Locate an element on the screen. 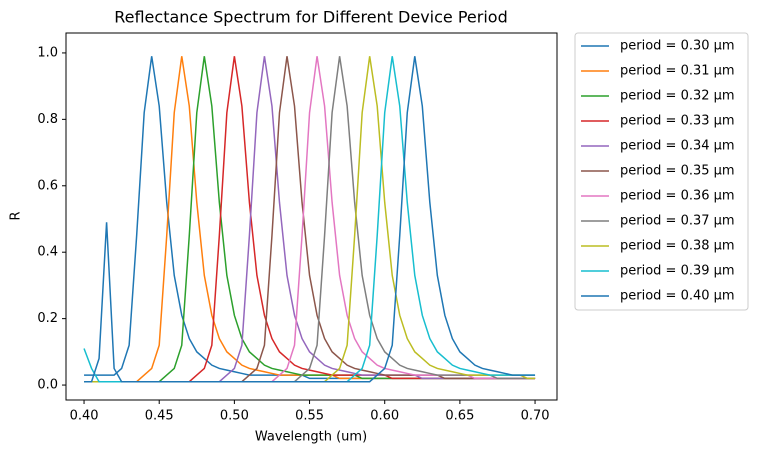 This screenshot has height=455, width=757. legend-label: period = 0.36 μm is located at coordinates (677, 196).